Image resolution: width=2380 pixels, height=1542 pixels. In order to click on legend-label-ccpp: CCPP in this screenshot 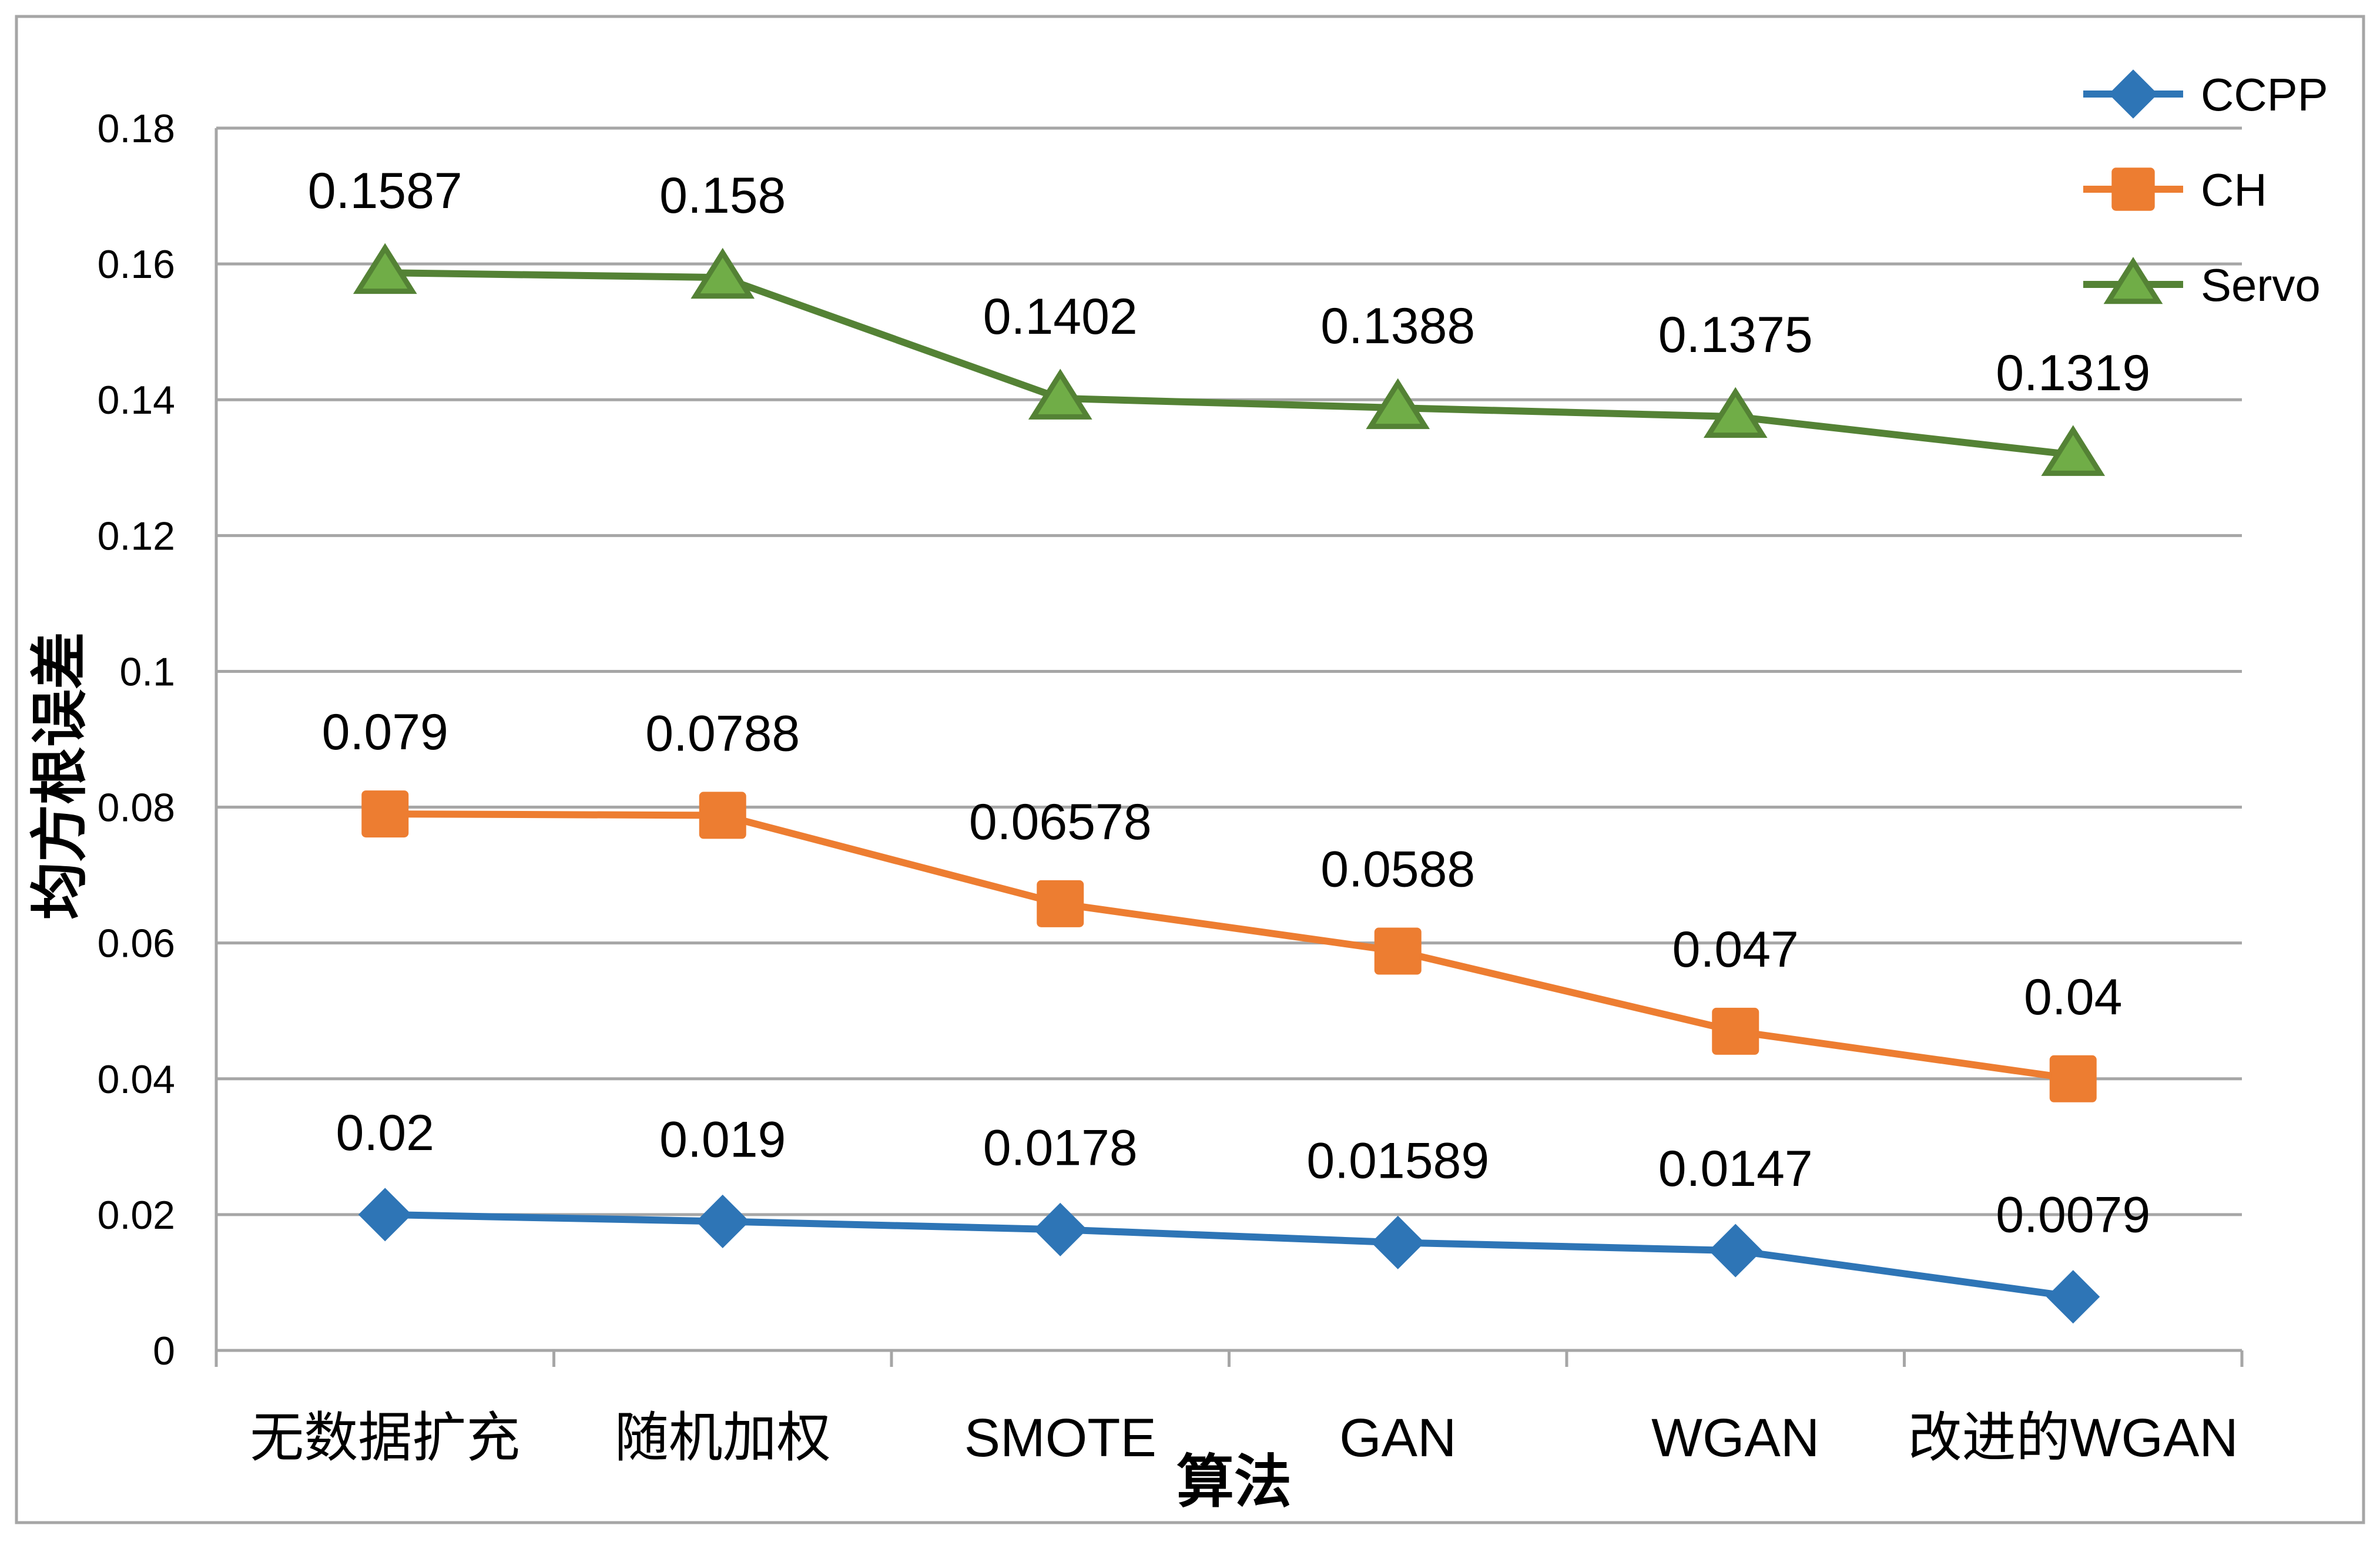, I will do `click(2264, 94)`.